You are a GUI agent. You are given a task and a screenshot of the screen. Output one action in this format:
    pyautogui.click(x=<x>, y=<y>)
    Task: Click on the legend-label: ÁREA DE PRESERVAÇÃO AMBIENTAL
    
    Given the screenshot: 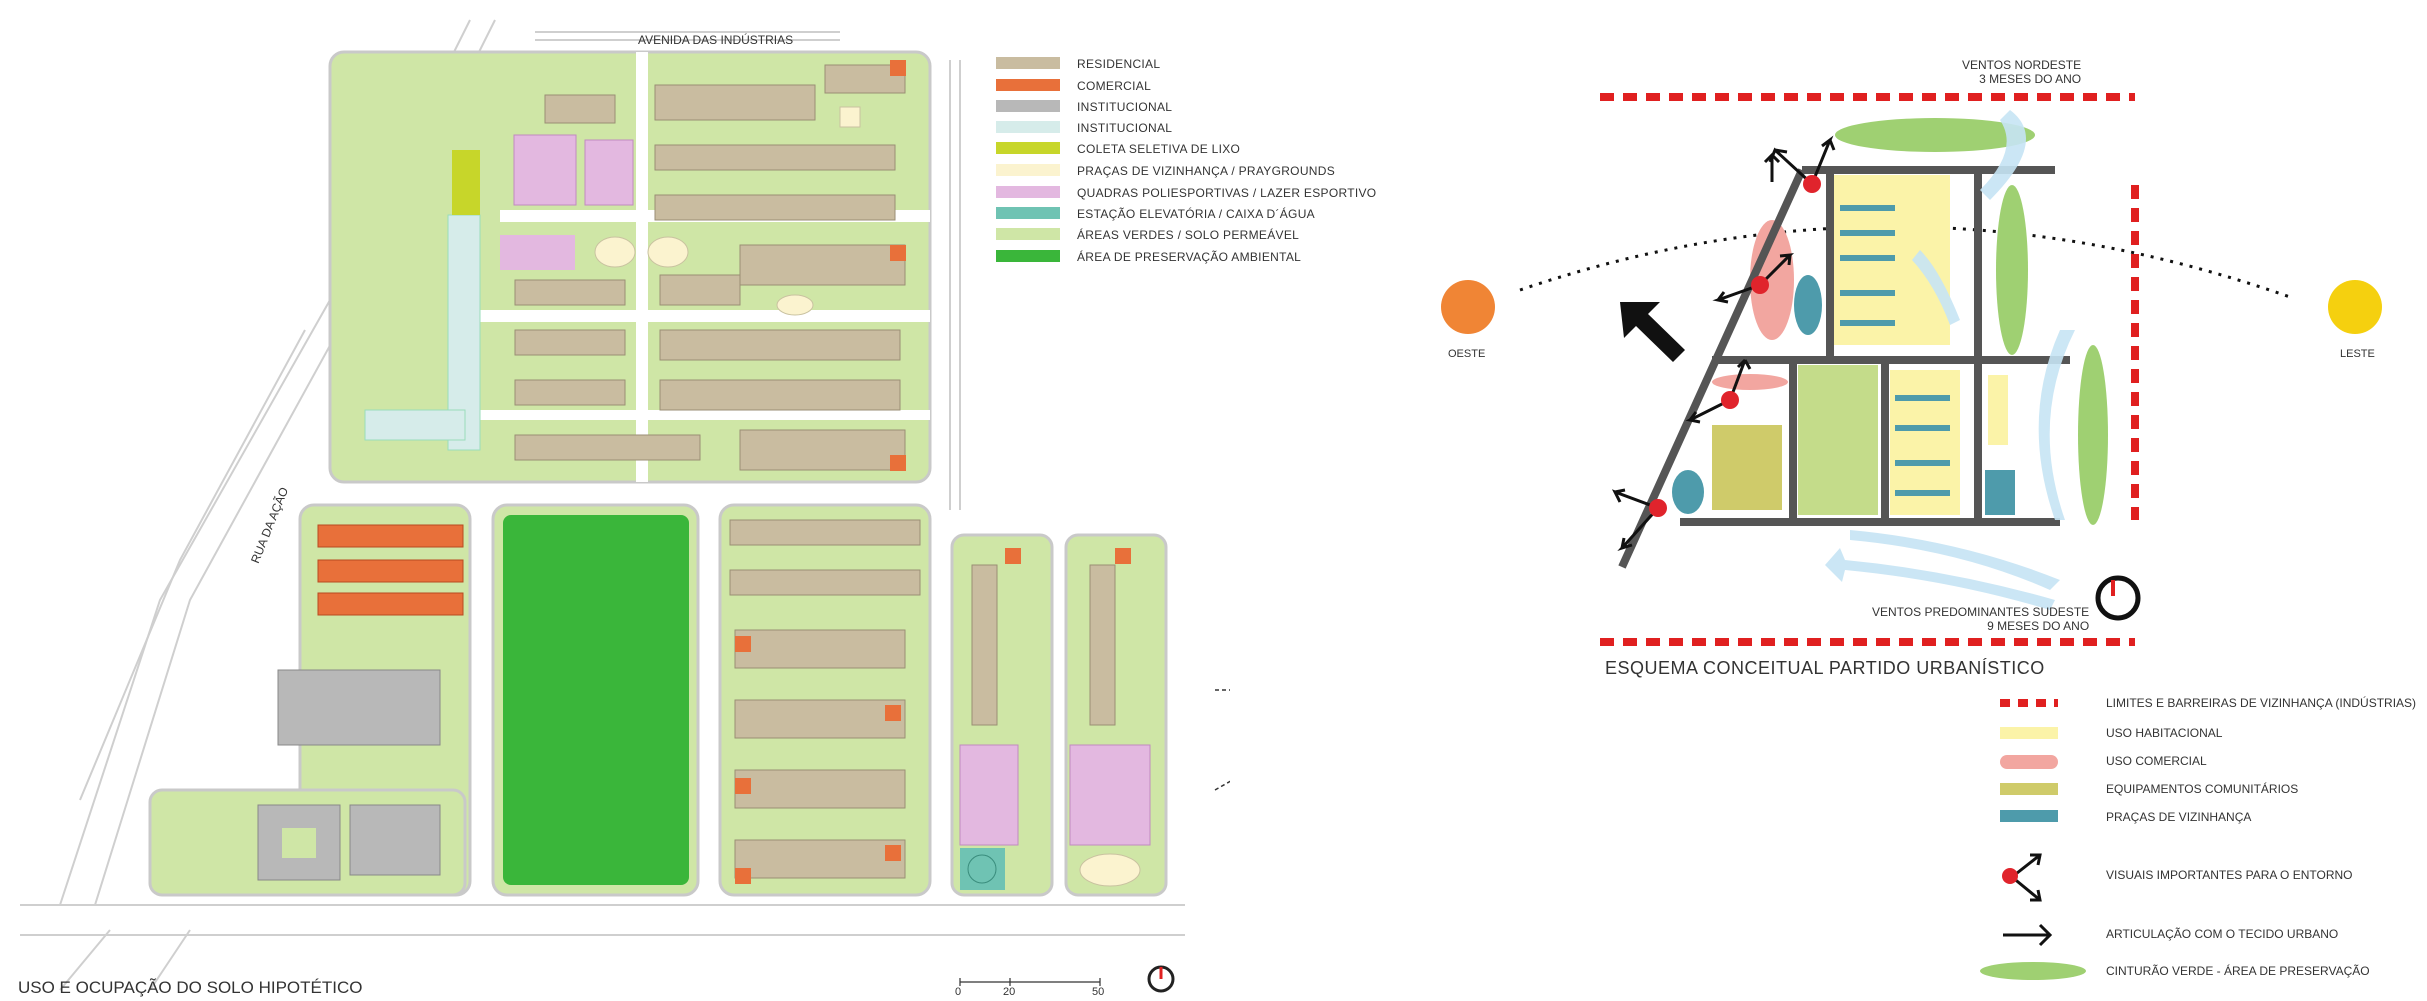 What is the action you would take?
    pyautogui.click(x=1189, y=257)
    